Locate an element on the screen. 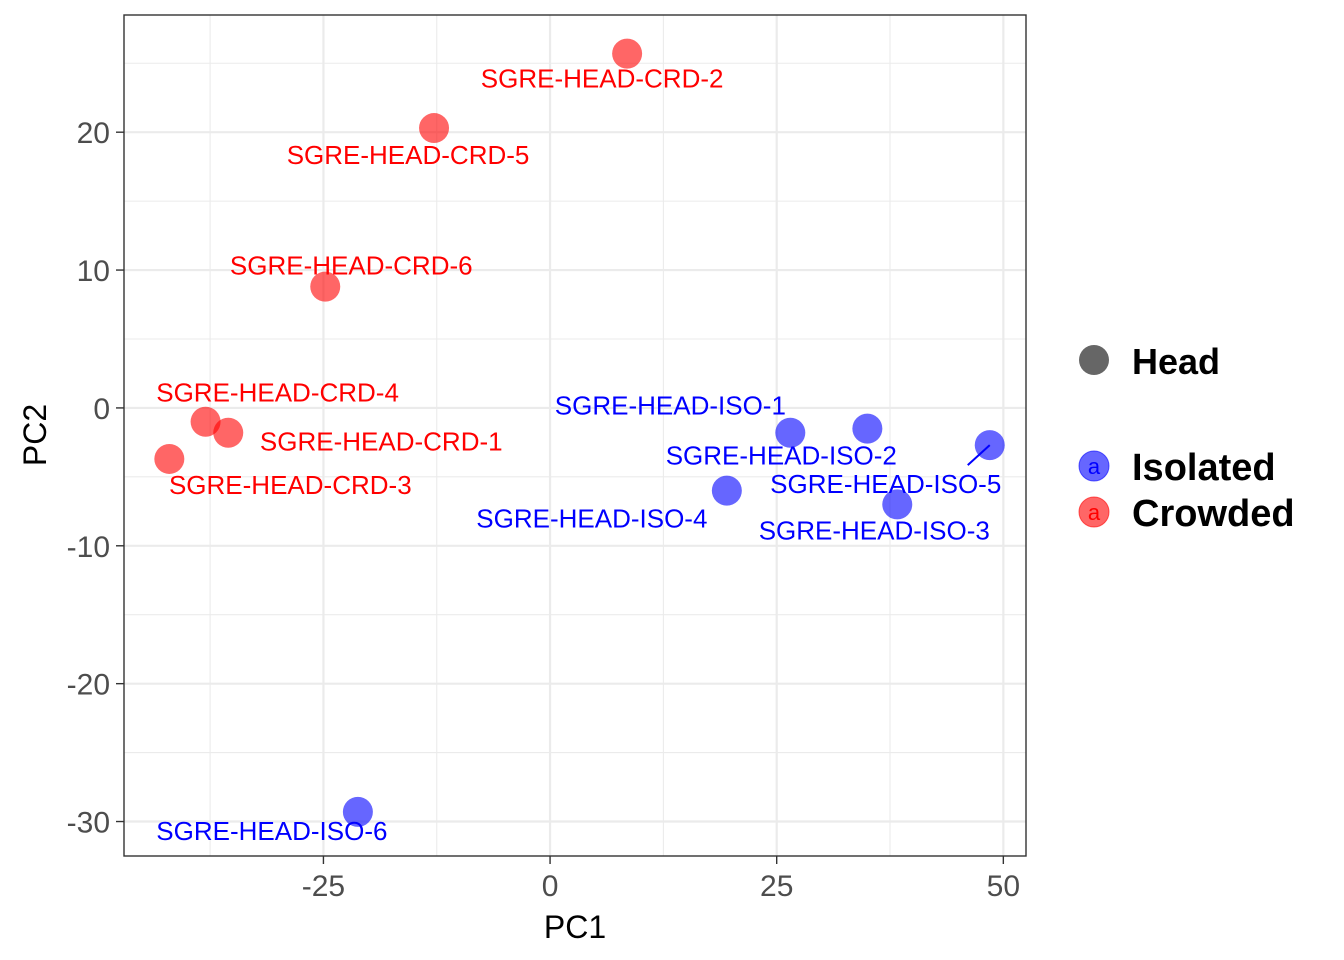 This screenshot has height=960, width=1344. legend-head-shape-key is located at coordinates (1094, 360).